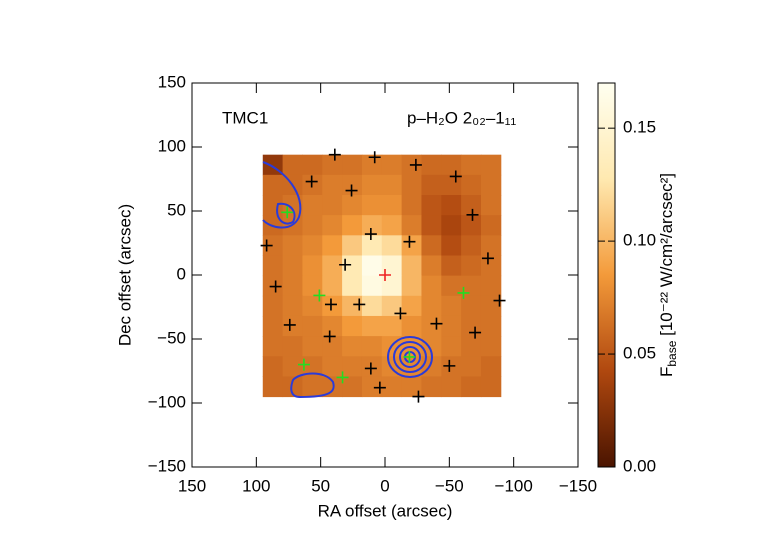  Describe the element at coordinates (606, 275) in the screenshot. I see `colorbar` at that location.